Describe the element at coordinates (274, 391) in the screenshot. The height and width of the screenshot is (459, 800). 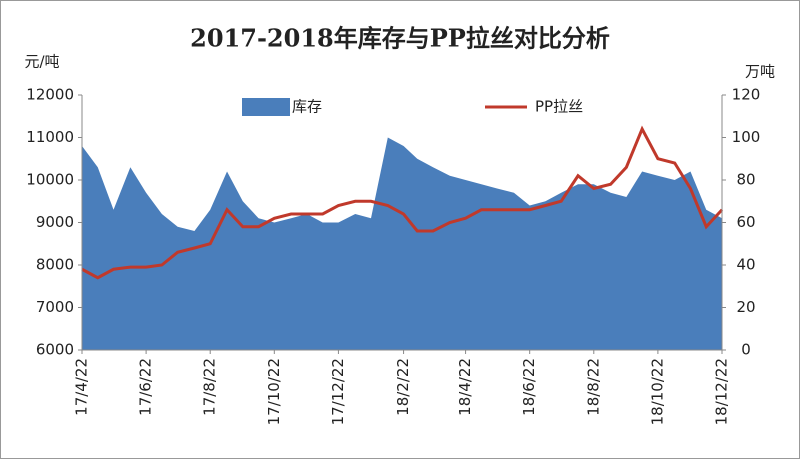
I see `x-tick-label: 17/10/22` at that location.